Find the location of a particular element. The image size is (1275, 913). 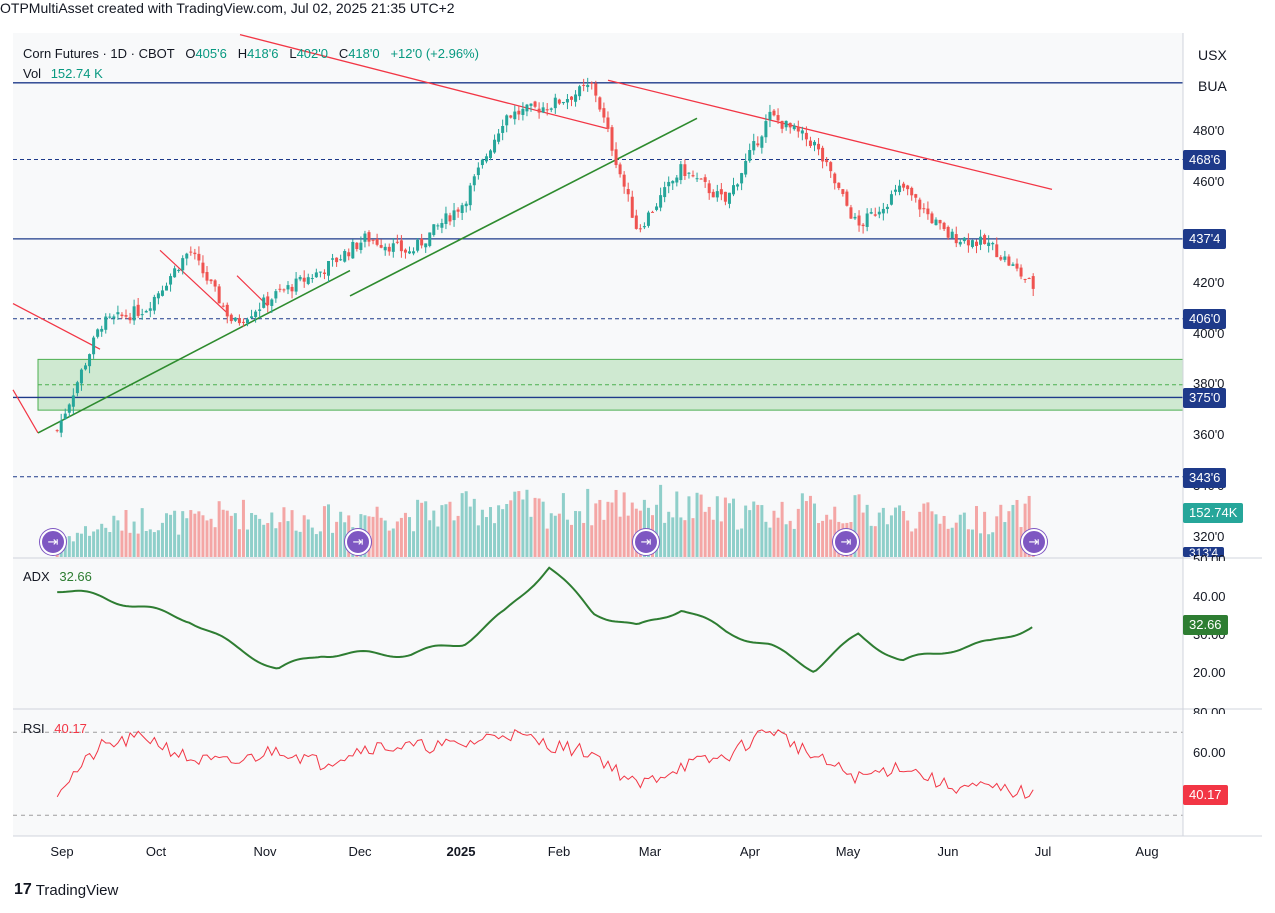

symbol-bua: BUA is located at coordinates (1212, 86).